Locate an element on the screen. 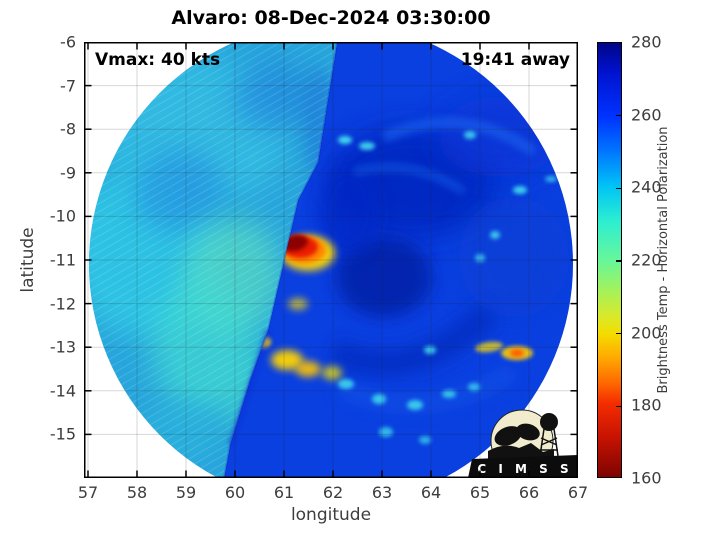 This screenshot has width=720, height=540. colorbar-tick-label: 220 is located at coordinates (646, 260).